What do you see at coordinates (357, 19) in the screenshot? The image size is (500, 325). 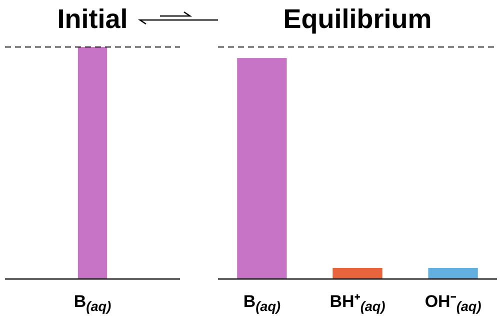 I see `chart-title: Equilibrium` at bounding box center [357, 19].